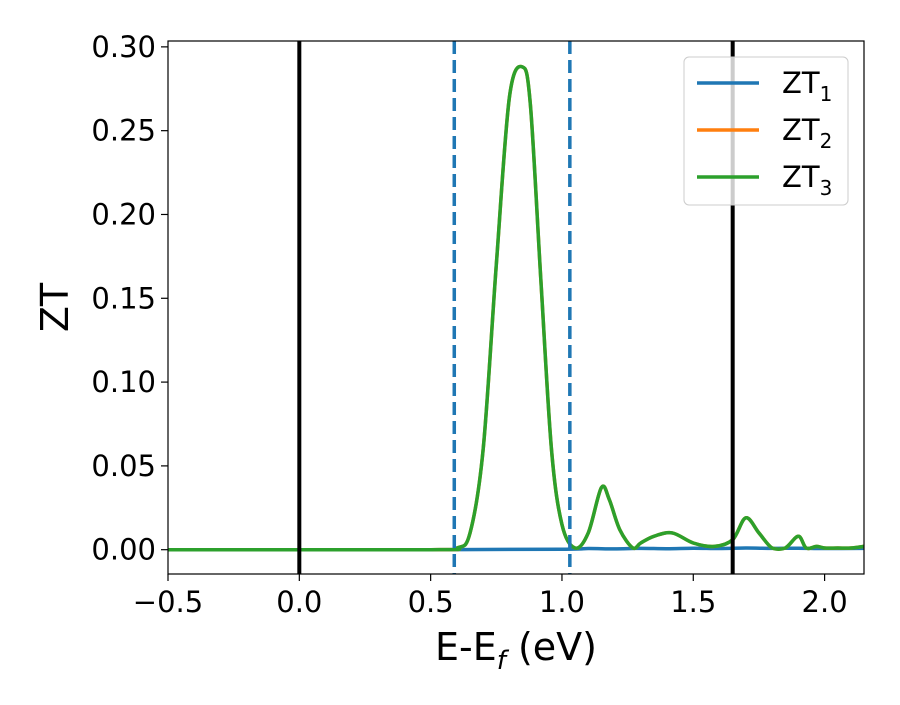 The width and height of the screenshot is (900, 705). I want to click on legend-label-subscript: 3, so click(826, 188).